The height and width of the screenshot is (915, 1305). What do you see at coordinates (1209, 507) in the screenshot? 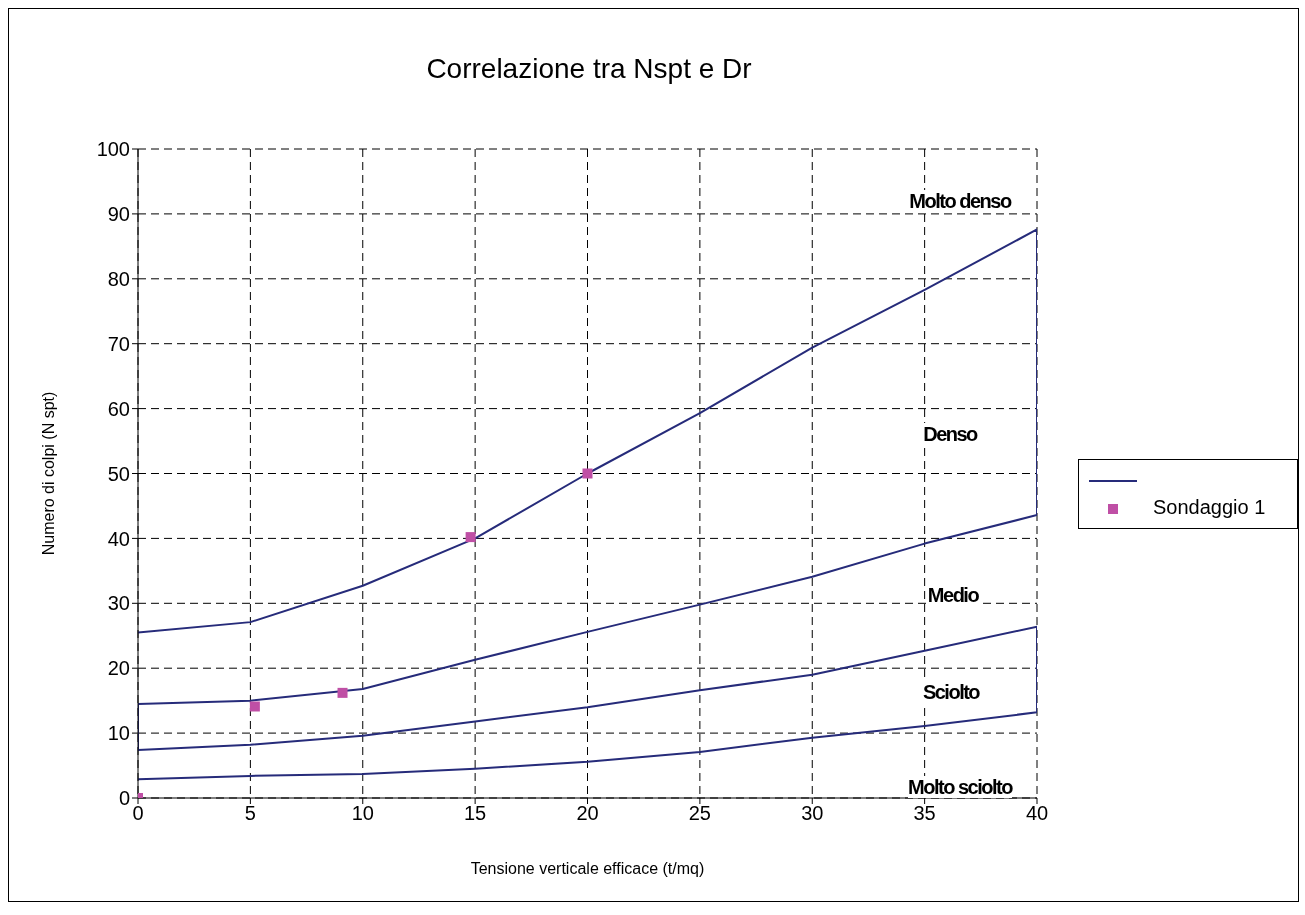
I see `legend-label: Sondaggio 1` at bounding box center [1209, 507].